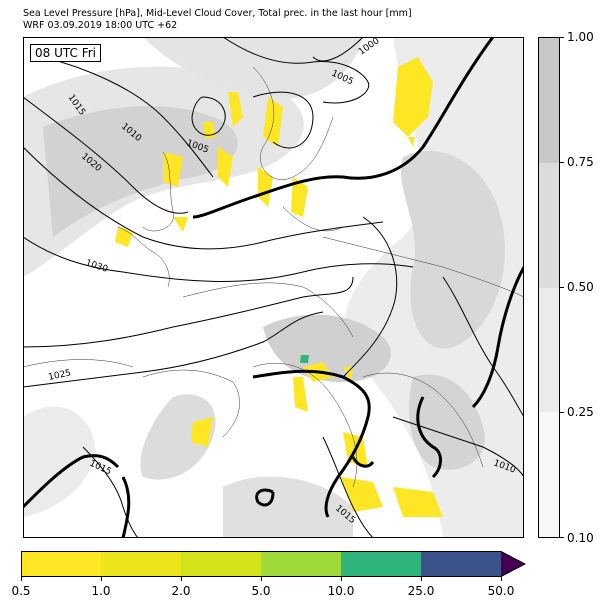  I want to click on cloud-tick-label: 1.00, so click(580, 37).